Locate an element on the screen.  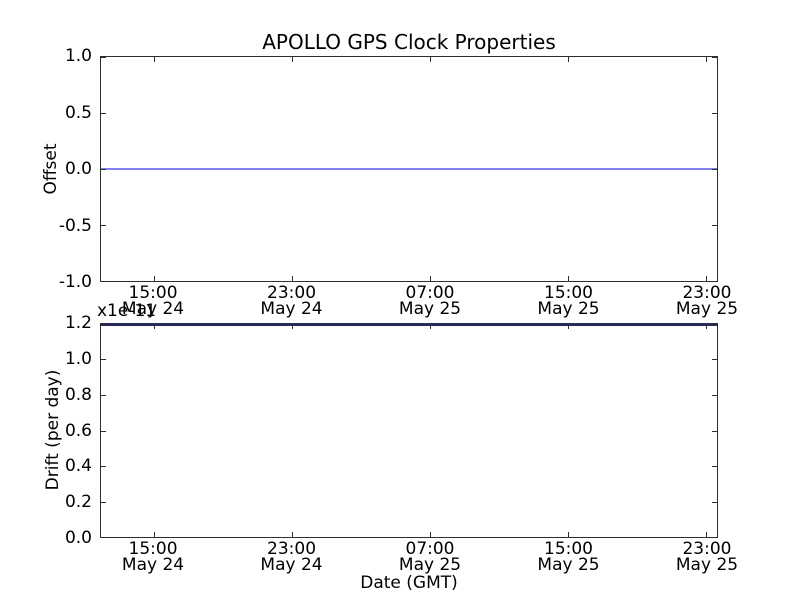
y-tick-label: 0.8 is located at coordinates (78, 394).